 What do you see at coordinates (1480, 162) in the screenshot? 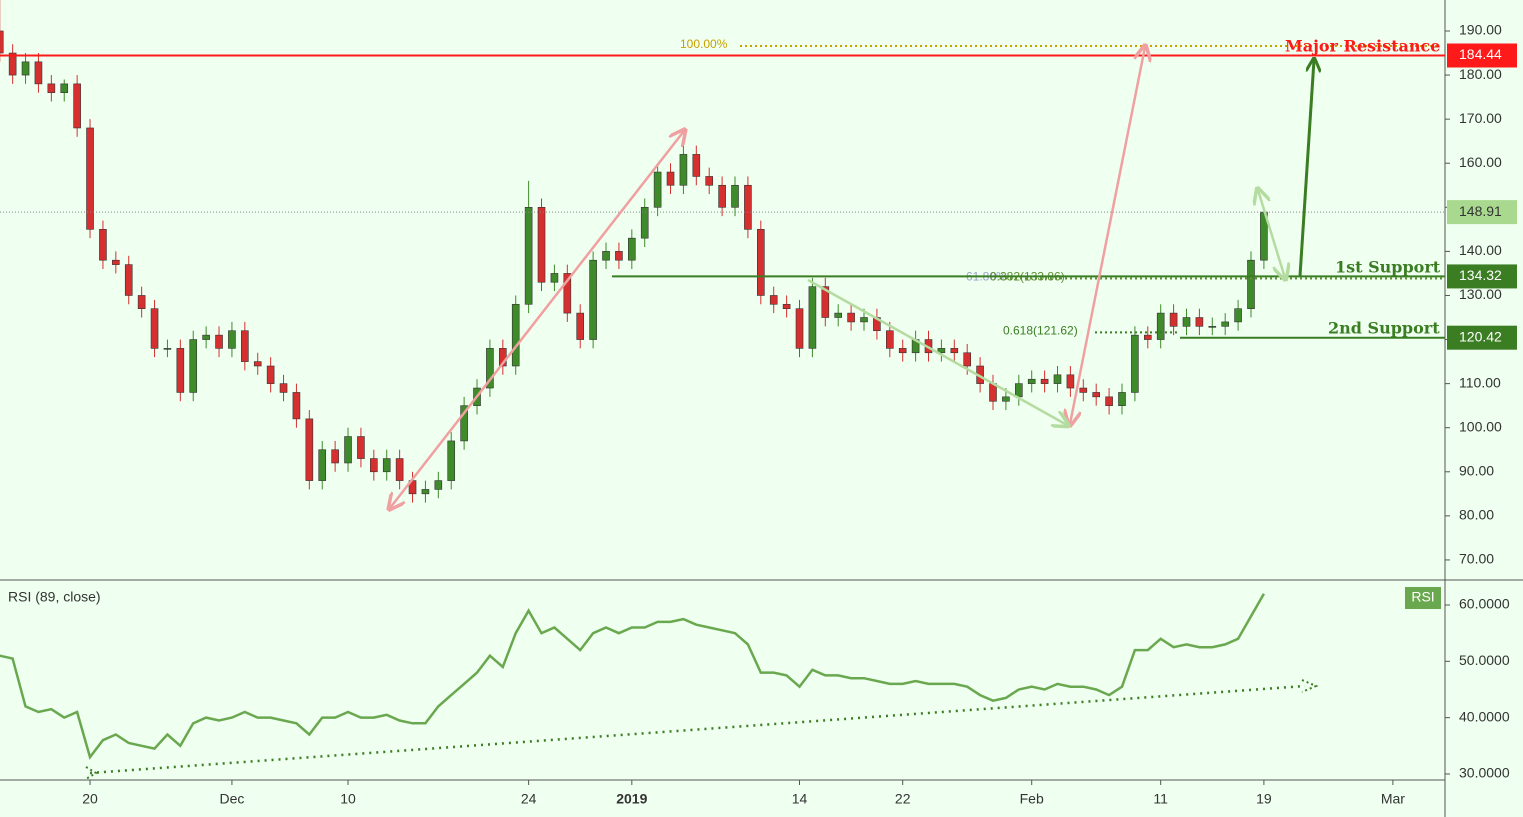
I see `y-tick-label: 160.00` at bounding box center [1480, 162].